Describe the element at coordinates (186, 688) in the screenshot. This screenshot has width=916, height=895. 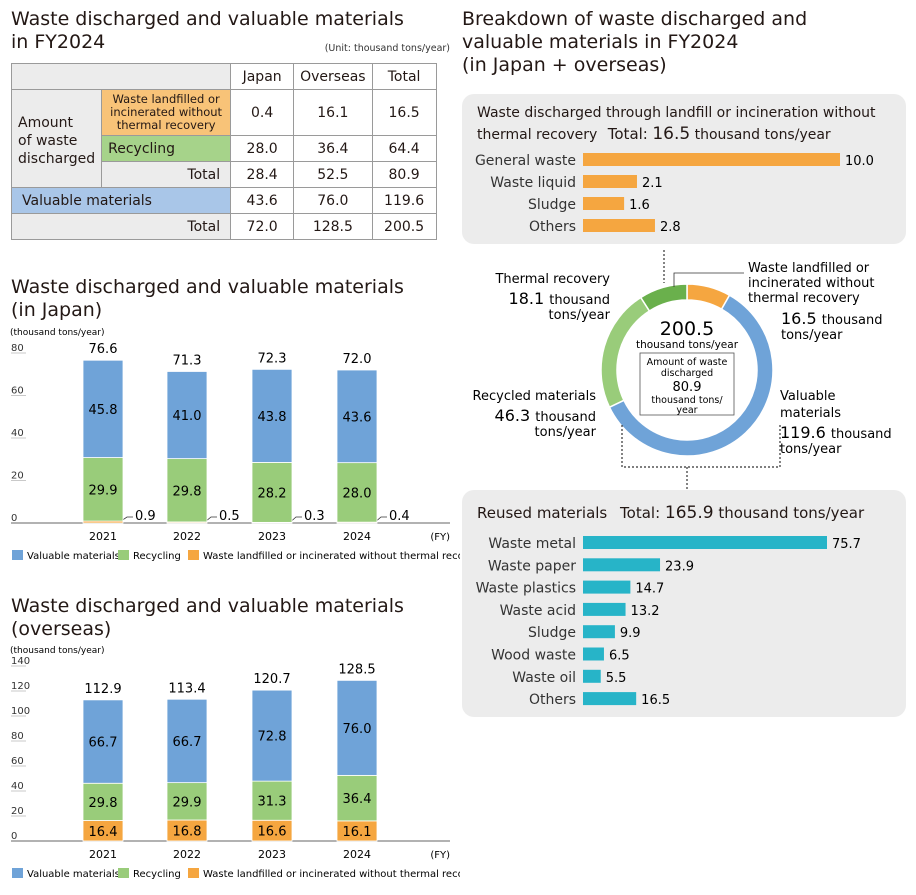
I see `overseas-total-label: 113.4` at that location.